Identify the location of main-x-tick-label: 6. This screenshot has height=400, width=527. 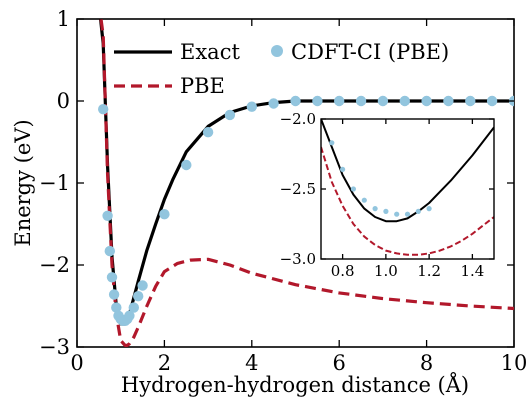
(339, 363).